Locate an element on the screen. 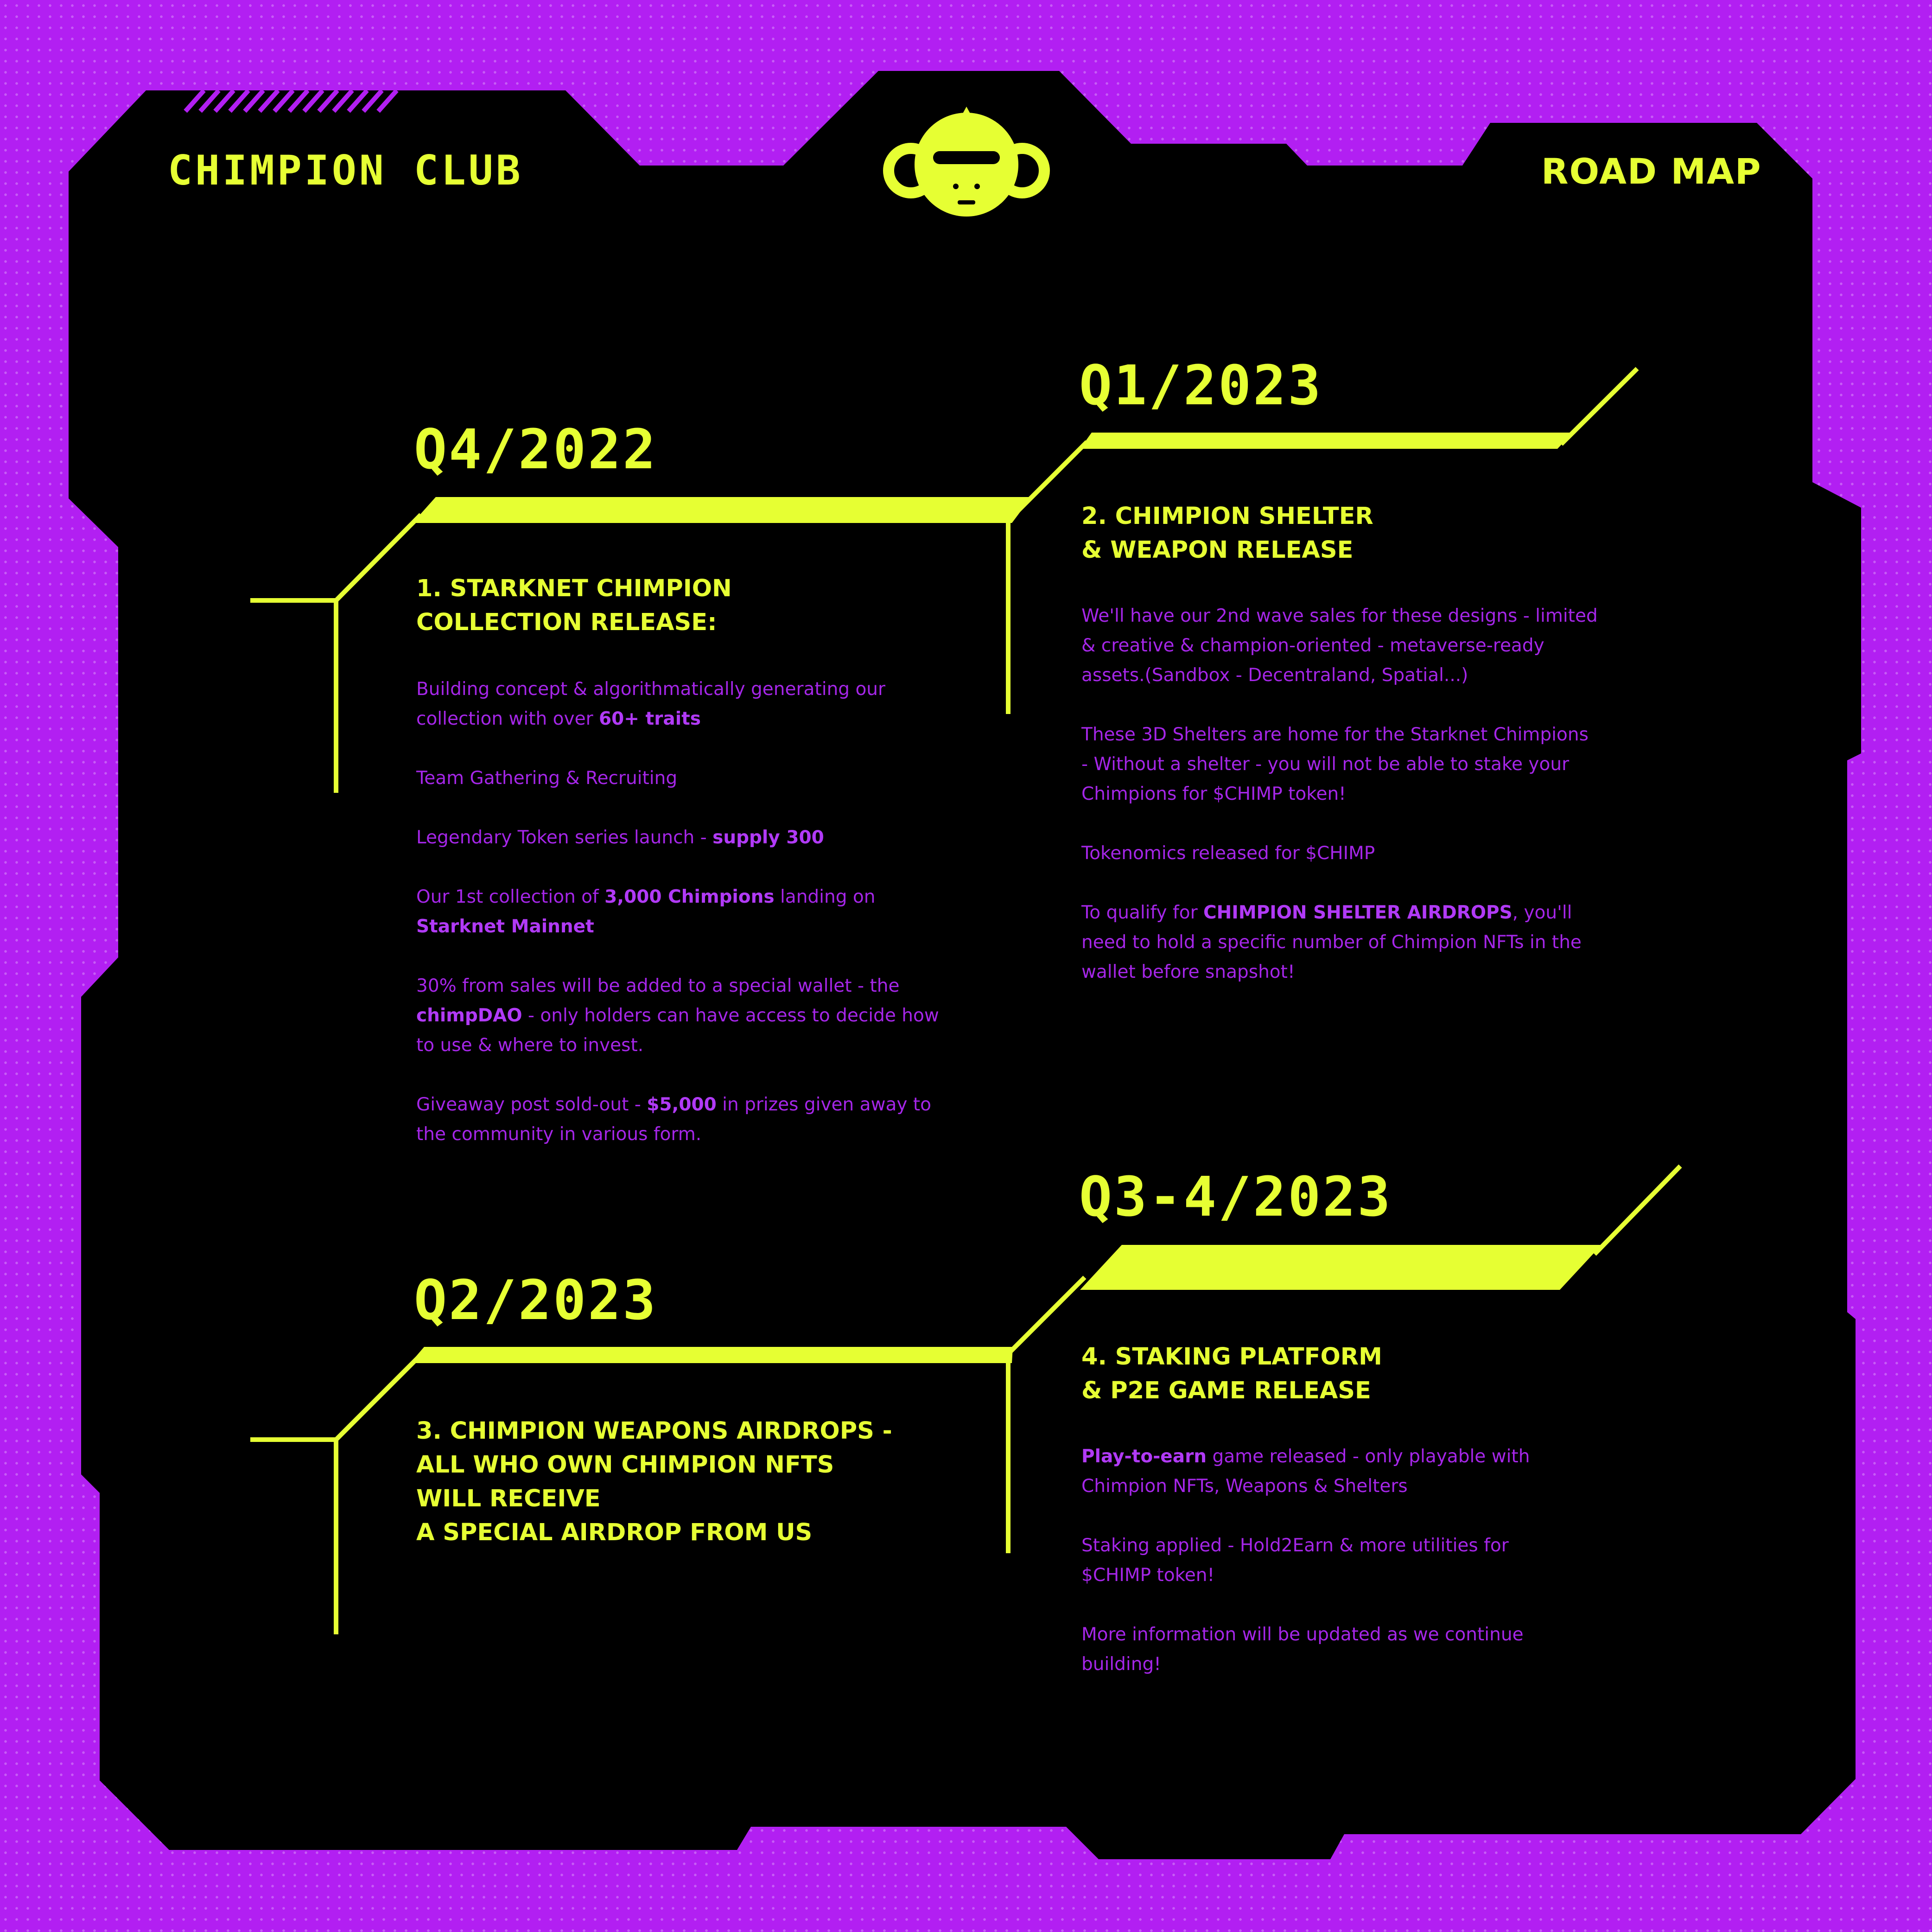  highlight-text: chimpDAO is located at coordinates (469, 1016).